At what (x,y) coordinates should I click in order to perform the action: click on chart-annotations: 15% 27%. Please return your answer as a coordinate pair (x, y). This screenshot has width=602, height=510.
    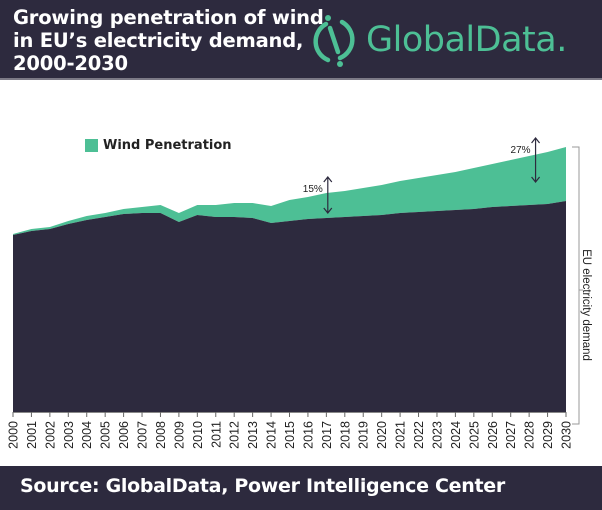
    Looking at the image, I should click on (422, 175).